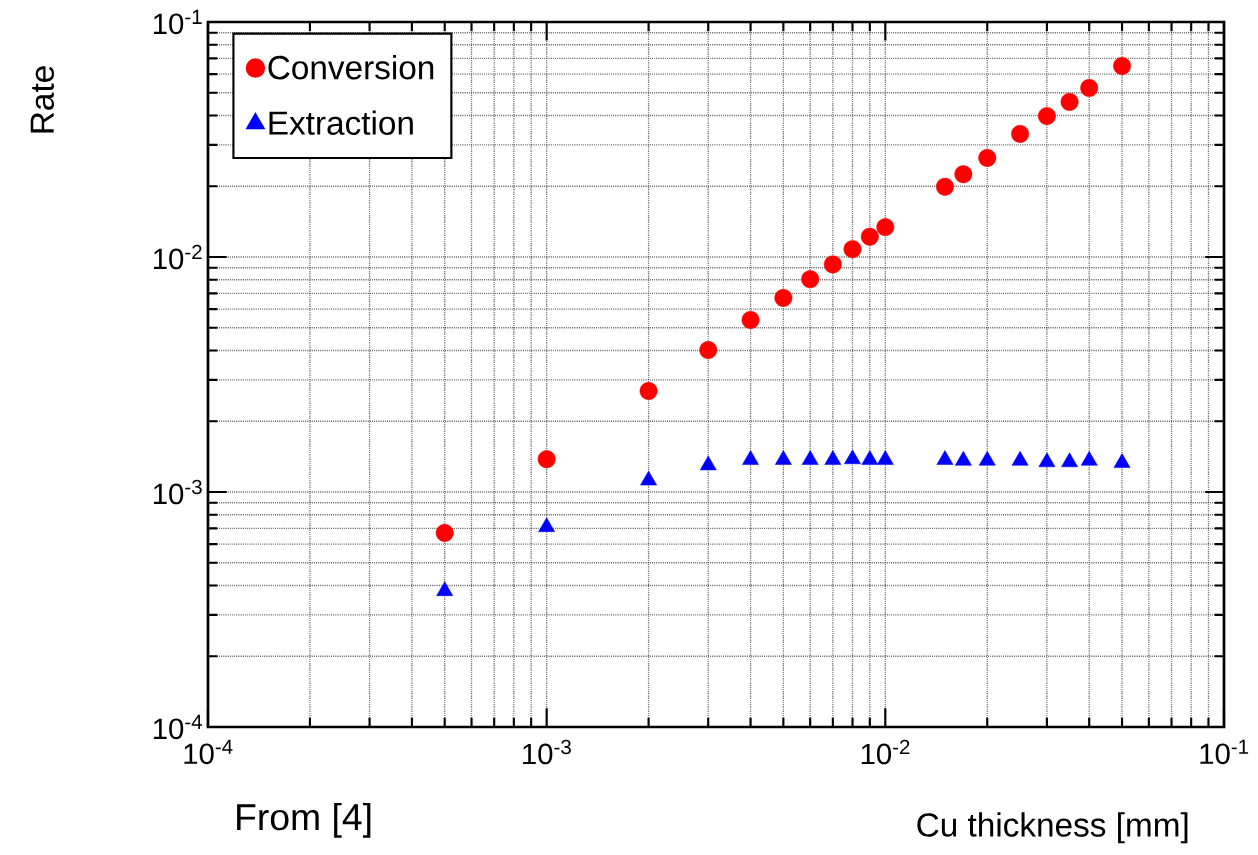 The width and height of the screenshot is (1258, 855). What do you see at coordinates (208, 752) in the screenshot?
I see `x-tick-label: 10$^{-4}$` at bounding box center [208, 752].